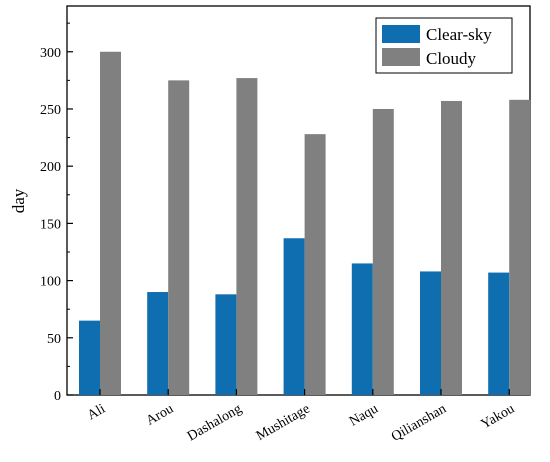 The height and width of the screenshot is (462, 550). Describe the element at coordinates (294, 316) in the screenshot. I see `bar-clear-sky-mushitage` at that location.